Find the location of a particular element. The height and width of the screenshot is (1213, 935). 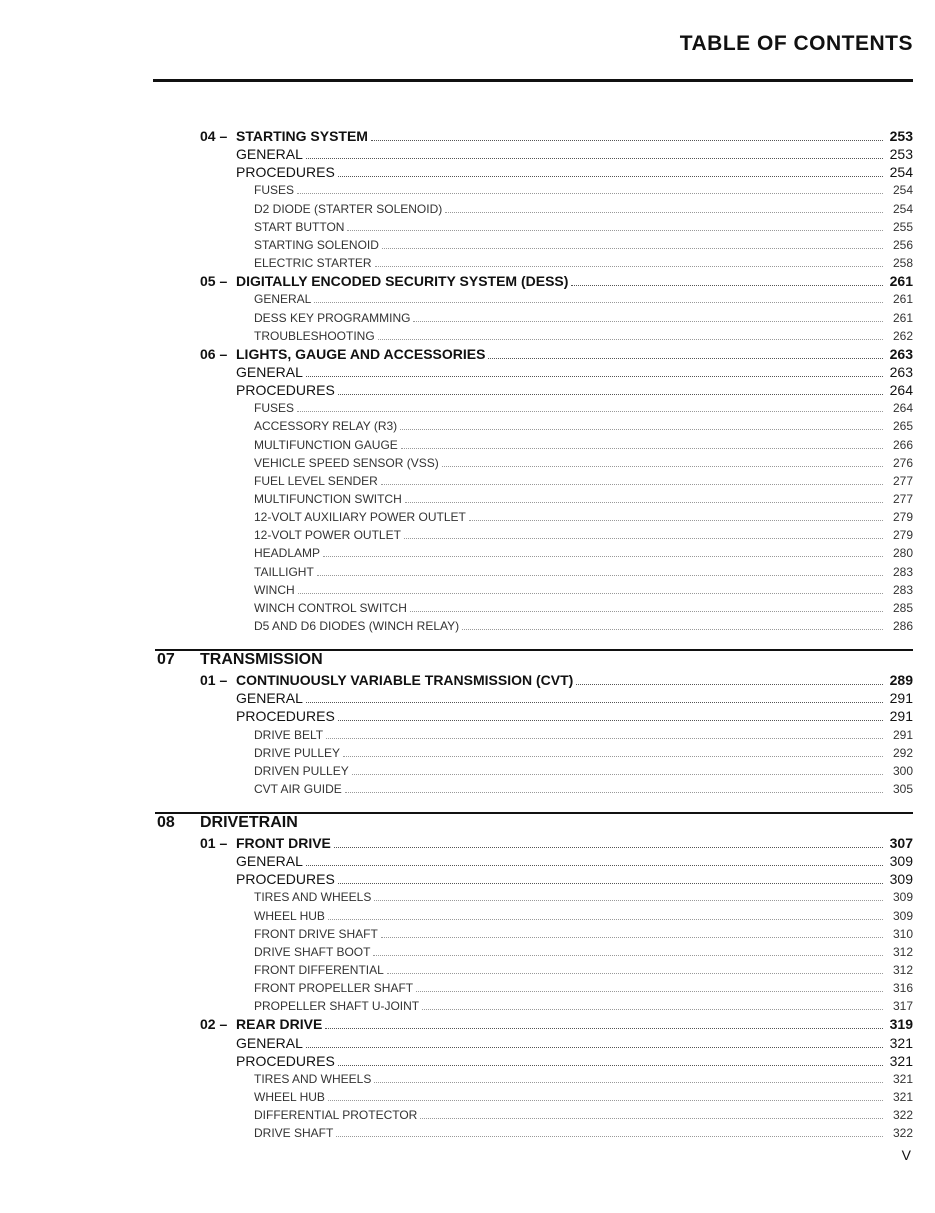

toc-entry: WINCH CONTROL SWITCH 285 is located at coordinates (583, 608).